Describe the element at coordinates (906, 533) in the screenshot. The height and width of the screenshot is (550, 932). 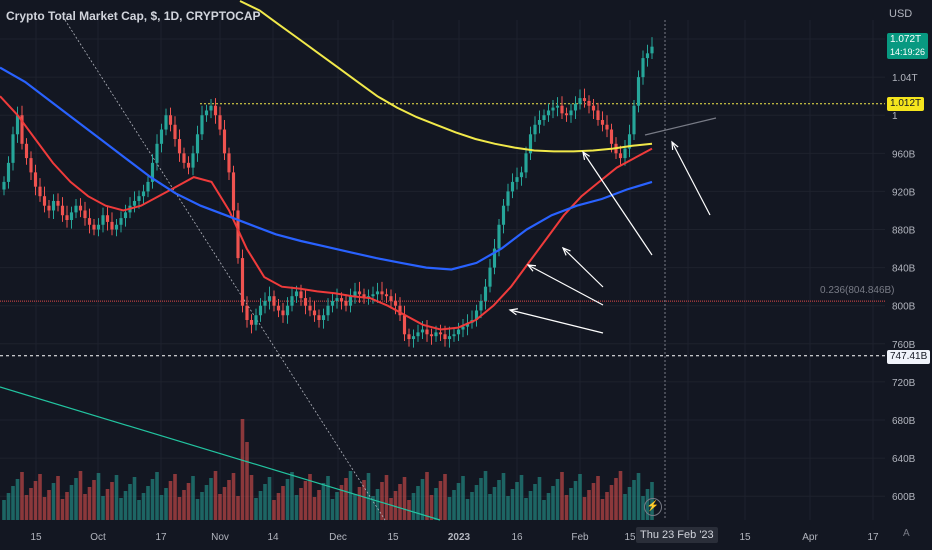
I see `auto-scale-button: A` at that location.